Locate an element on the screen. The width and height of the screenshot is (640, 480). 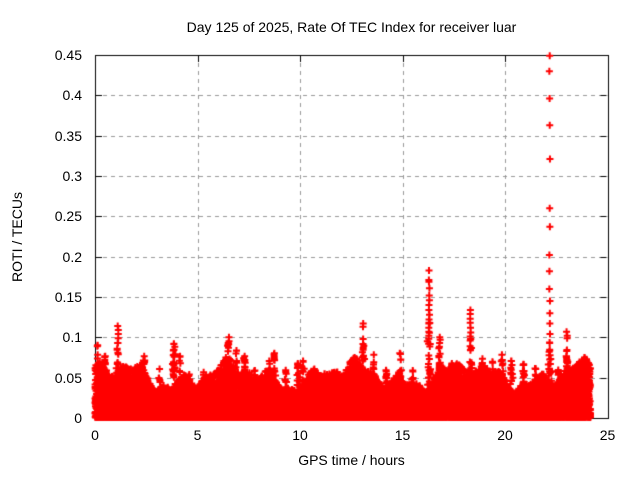
x-tick-label: 15 is located at coordinates (402, 435).